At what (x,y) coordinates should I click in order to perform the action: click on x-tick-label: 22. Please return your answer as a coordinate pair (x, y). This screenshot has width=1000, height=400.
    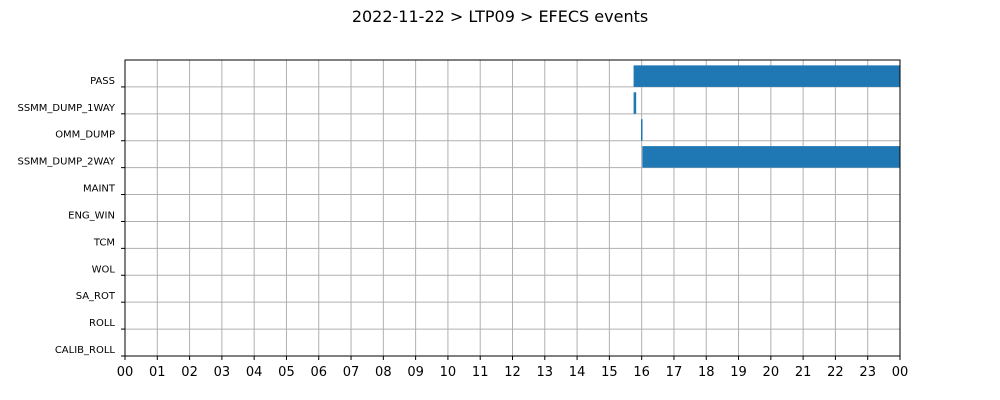
    Looking at the image, I should click on (835, 372).